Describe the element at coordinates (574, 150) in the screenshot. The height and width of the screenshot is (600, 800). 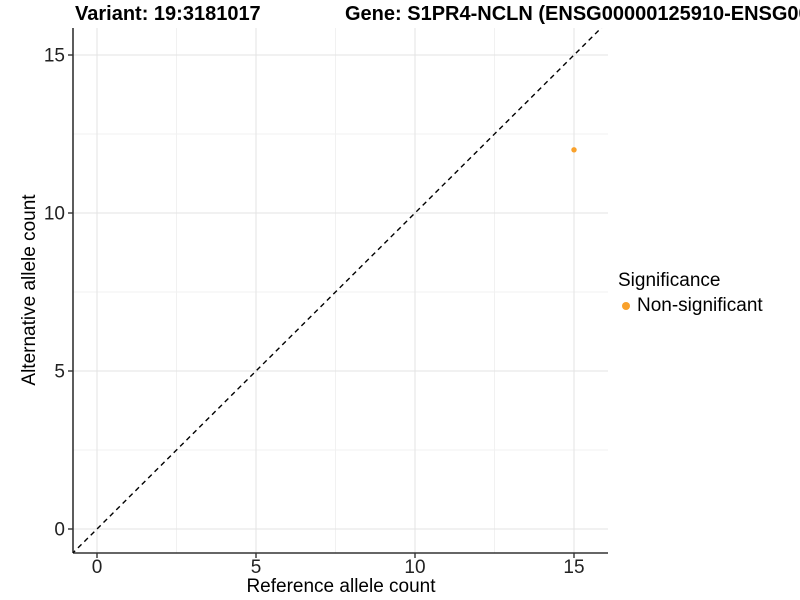
I see `data-points` at that location.